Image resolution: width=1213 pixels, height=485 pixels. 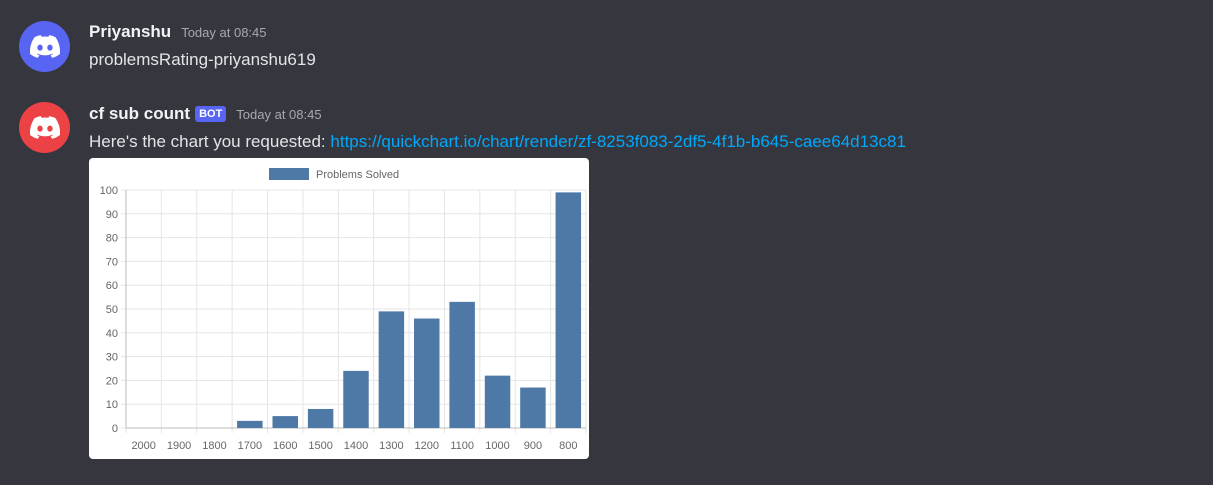 What do you see at coordinates (140, 113) in the screenshot?
I see `username: cf sub count` at bounding box center [140, 113].